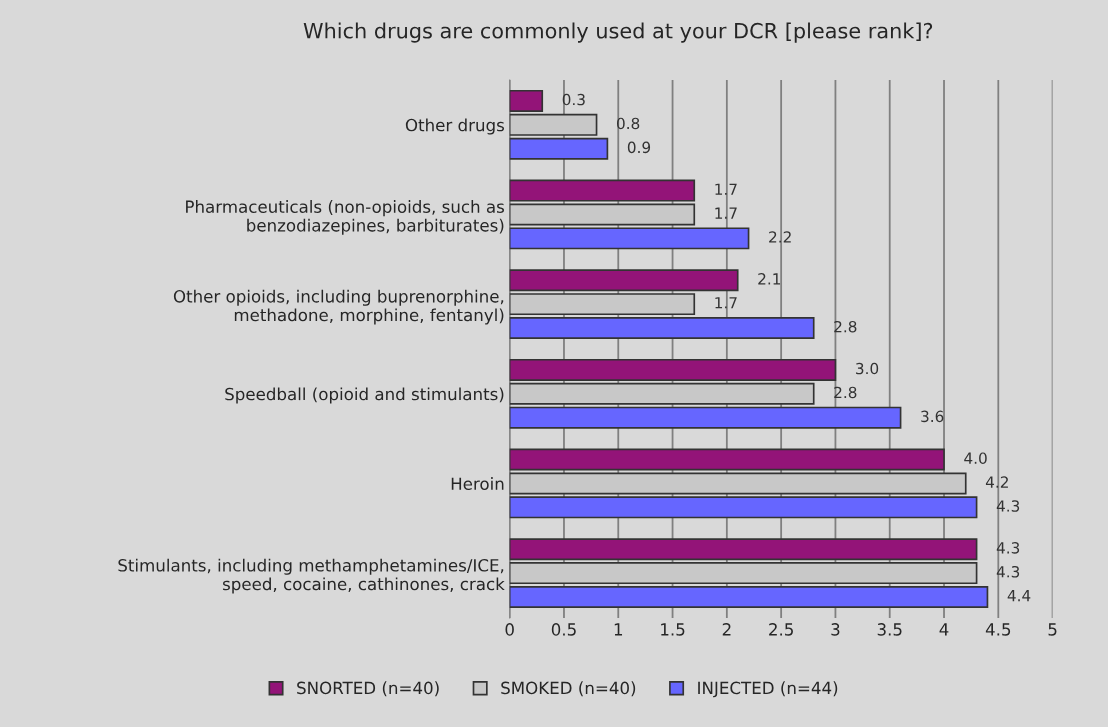 The image size is (1108, 727). I want to click on x-tick-label: 5, so click(1052, 629).